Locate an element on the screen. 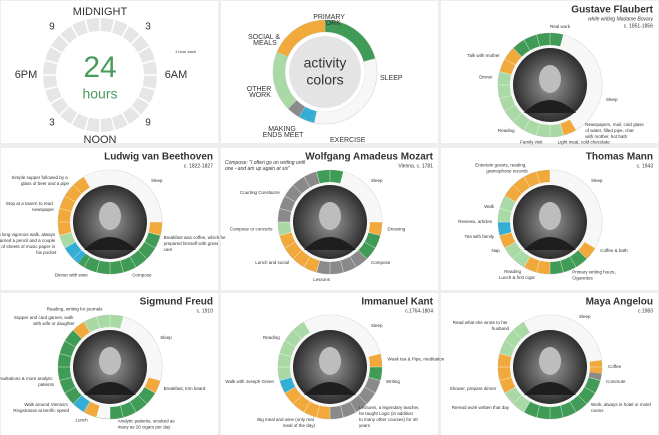  clock-hour: 3 is located at coordinates (52, 123).